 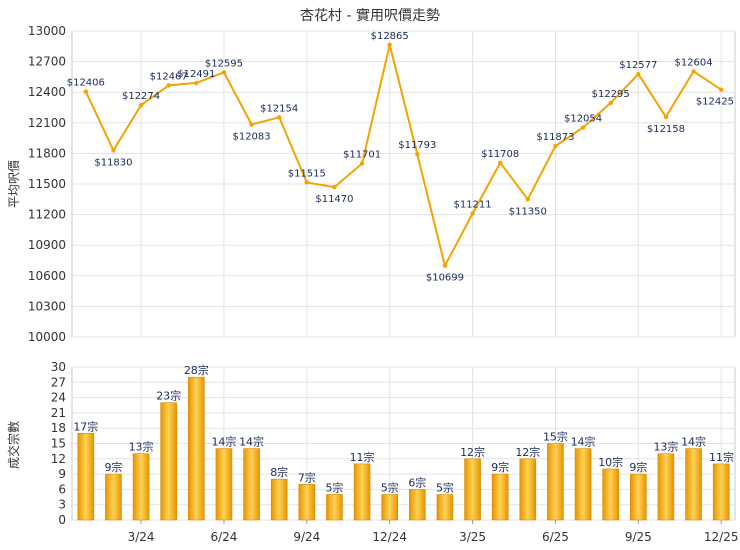 I want to click on price-data-label: $12604, so click(x=693, y=62).